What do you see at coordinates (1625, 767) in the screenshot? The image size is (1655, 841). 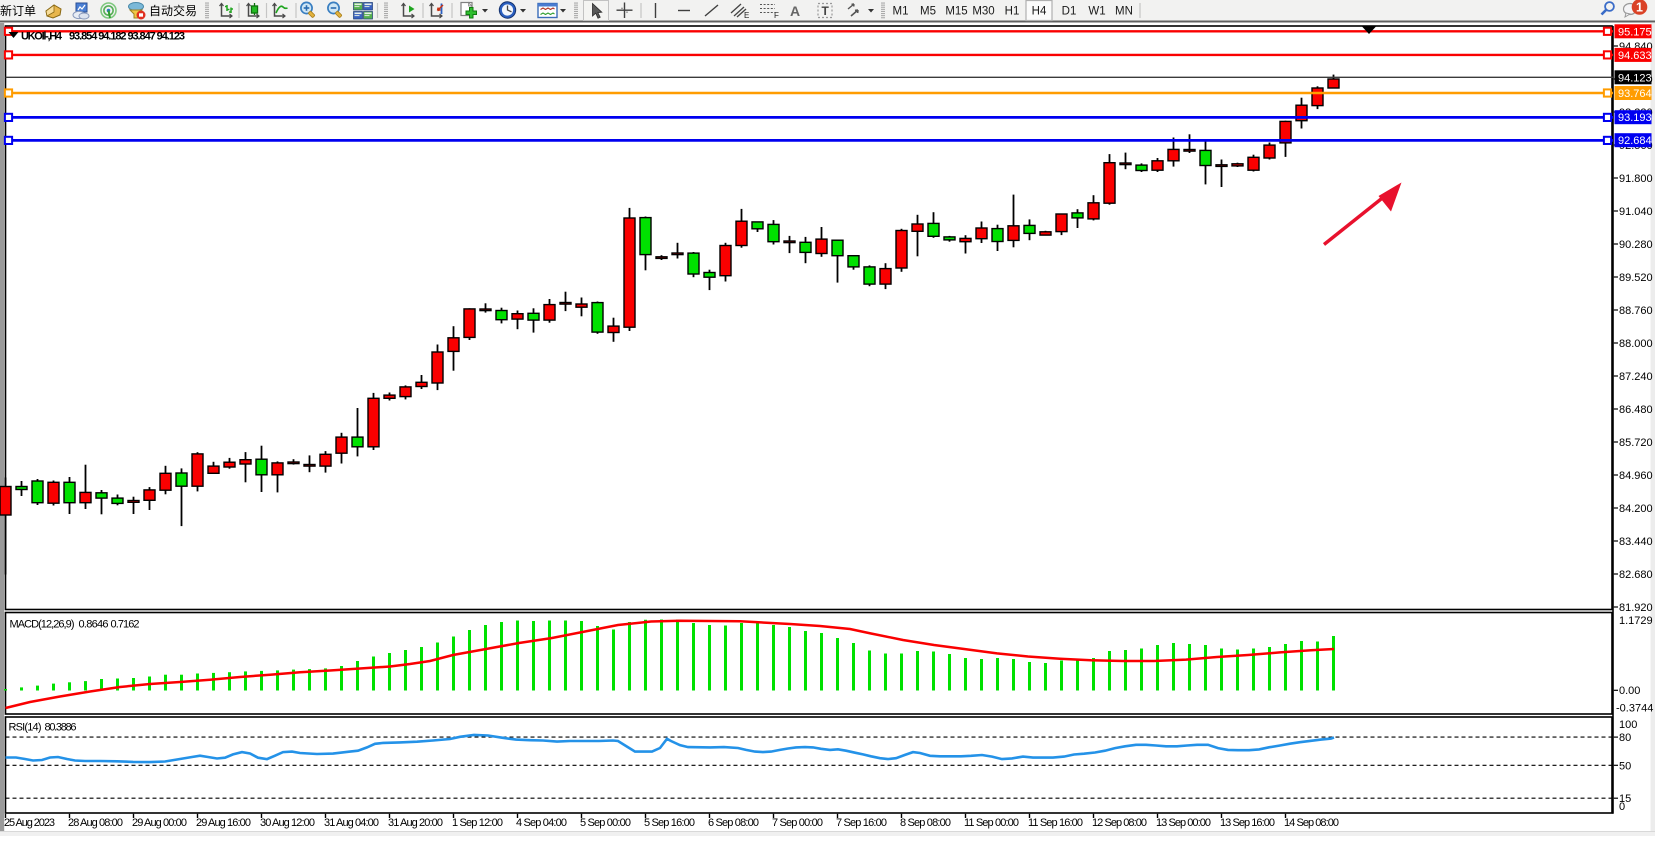 I see `svg-text: 50` at bounding box center [1625, 767].